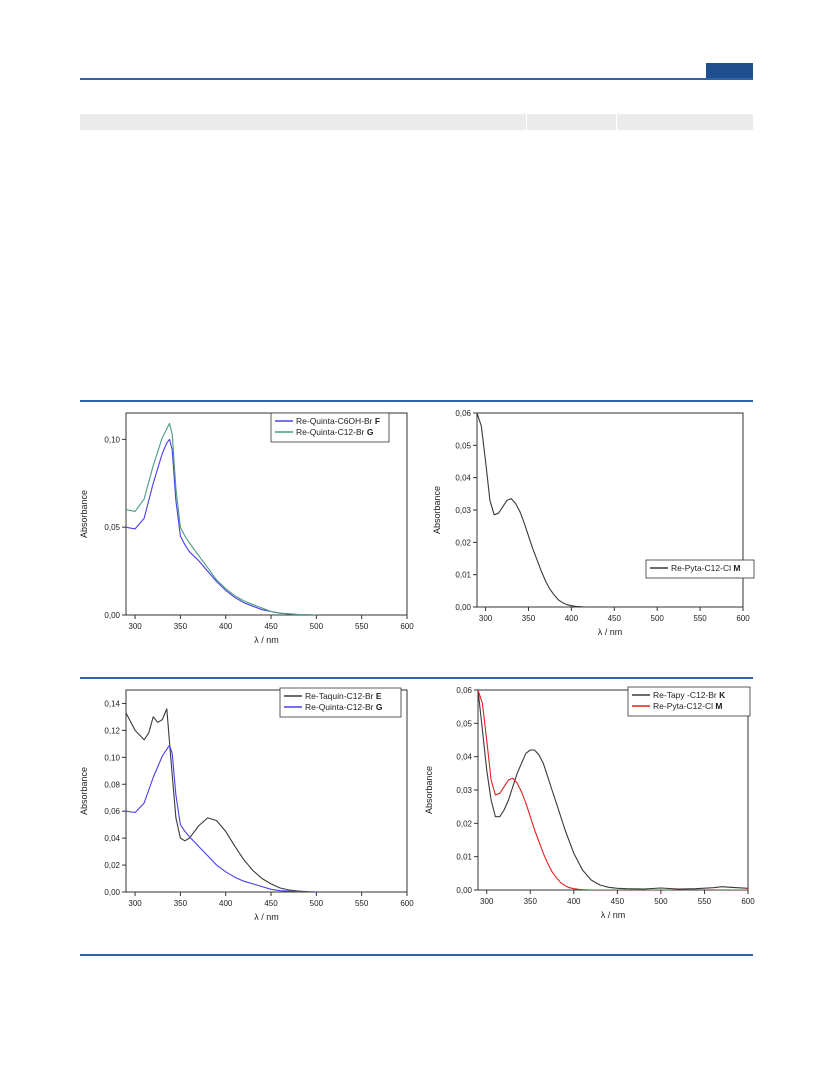  What do you see at coordinates (112, 784) in the screenshot?
I see `y-tick-label: 0,08` at bounding box center [112, 784].